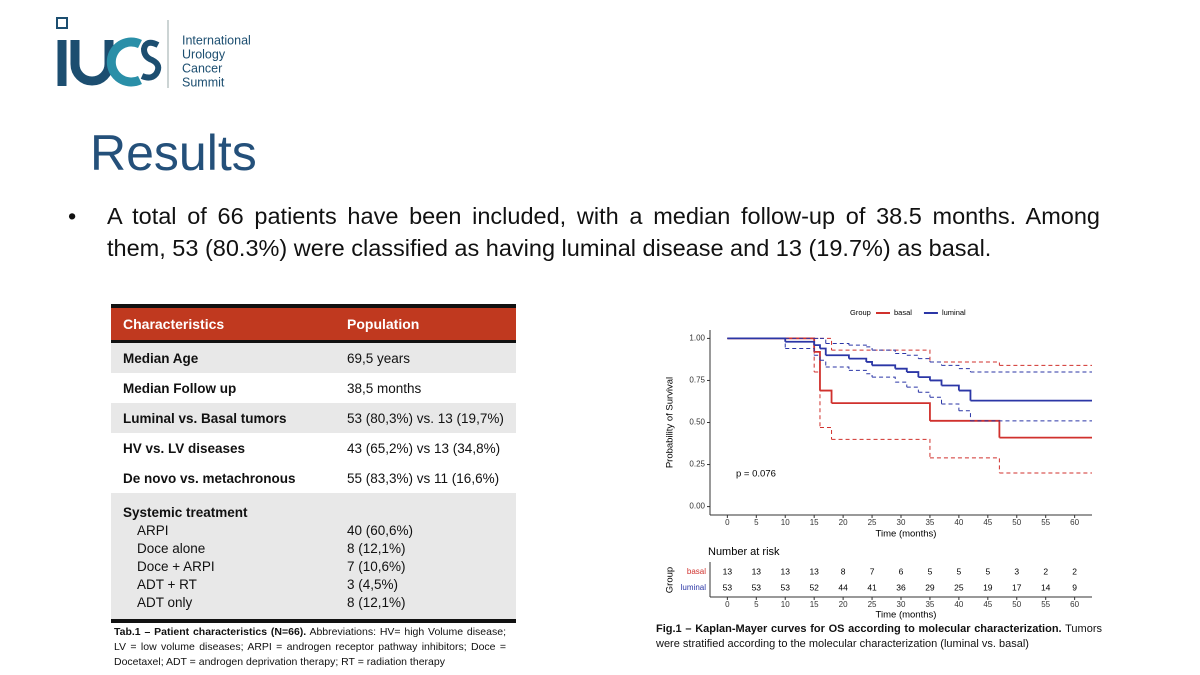  What do you see at coordinates (313, 530) in the screenshot?
I see `table-row: ARPI 40 (60,6%)` at bounding box center [313, 530].